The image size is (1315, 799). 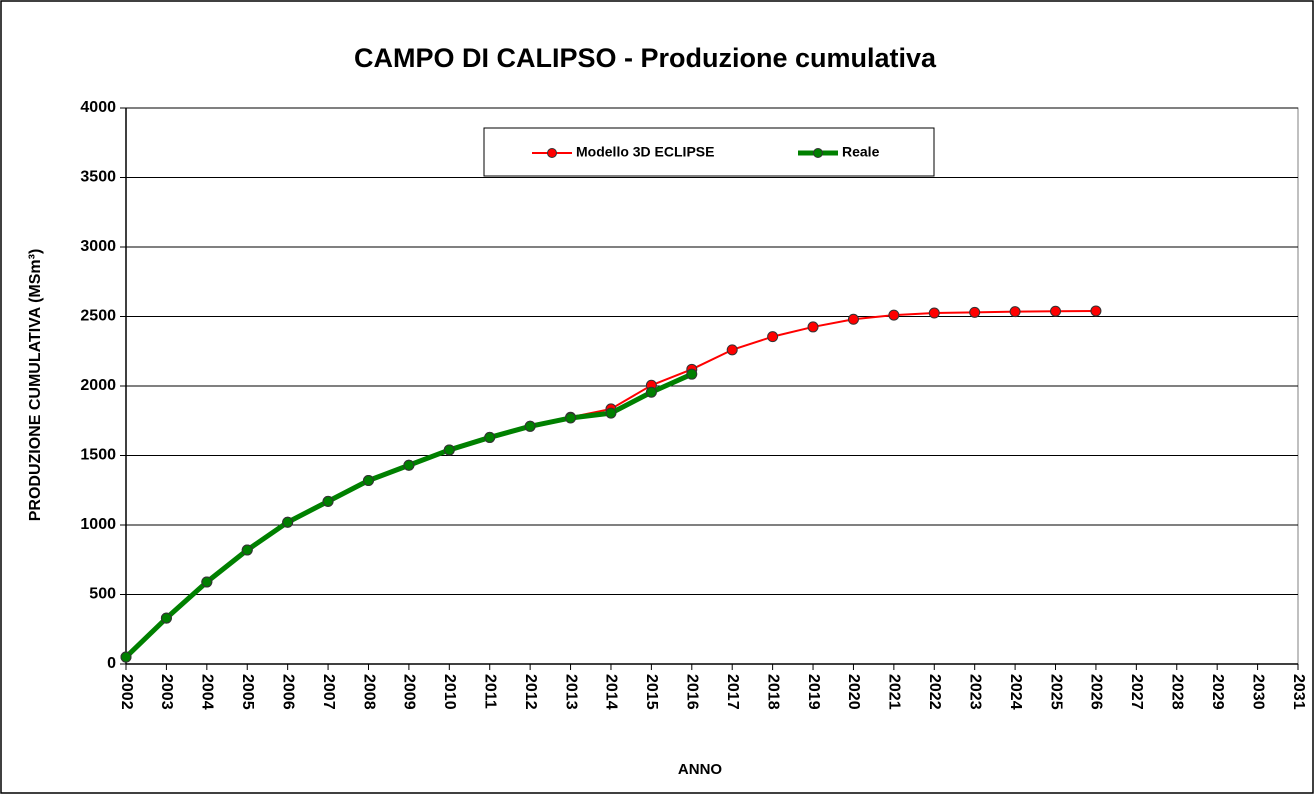 I want to click on x-tick-label: 2028, so click(x=1177, y=692).